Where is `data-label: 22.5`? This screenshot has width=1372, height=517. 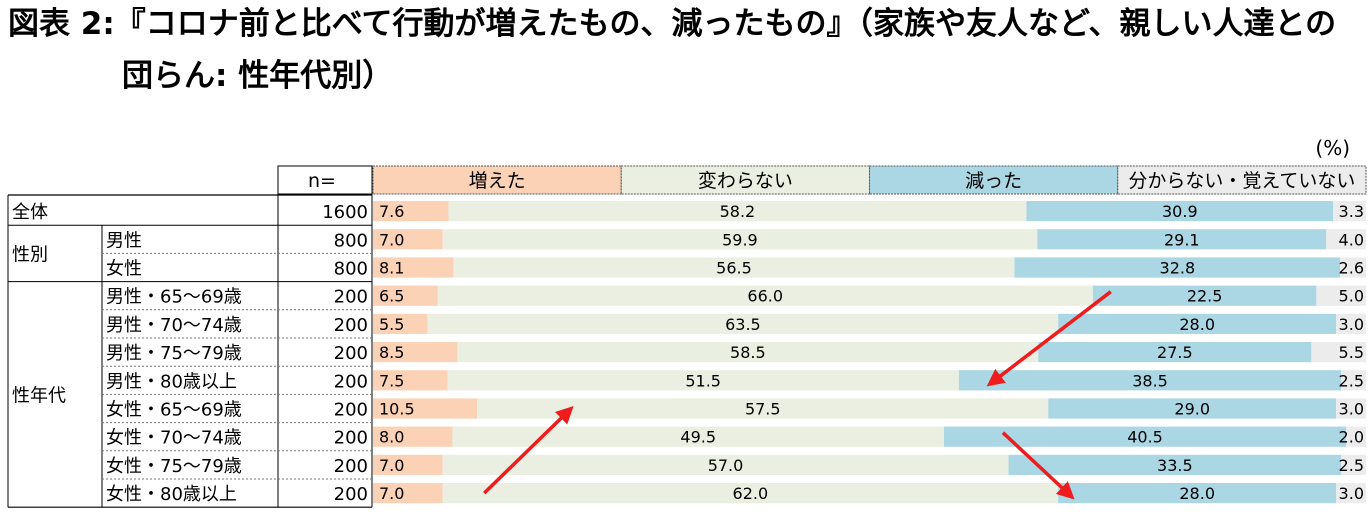
data-label: 22.5 is located at coordinates (1205, 296).